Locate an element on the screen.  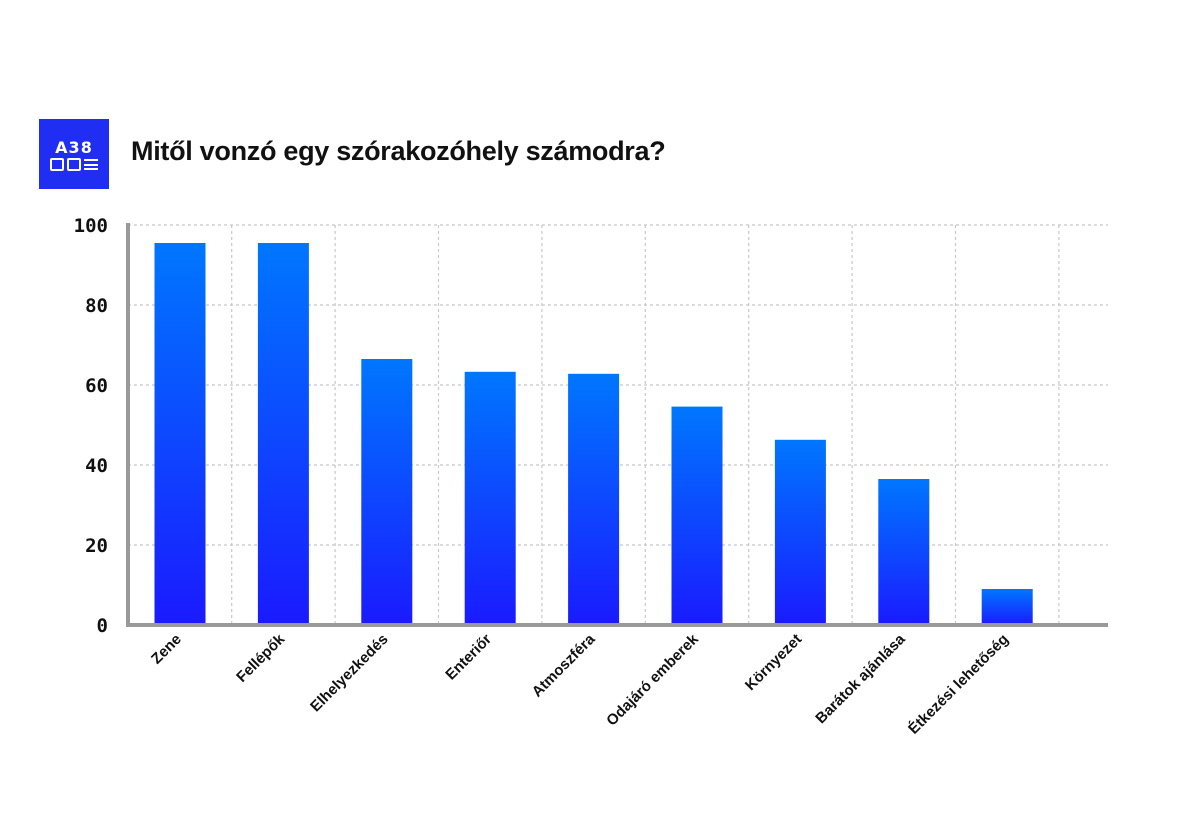
y-tick-labels: 0 20 40 60 80 100 is located at coordinates (91, 426).